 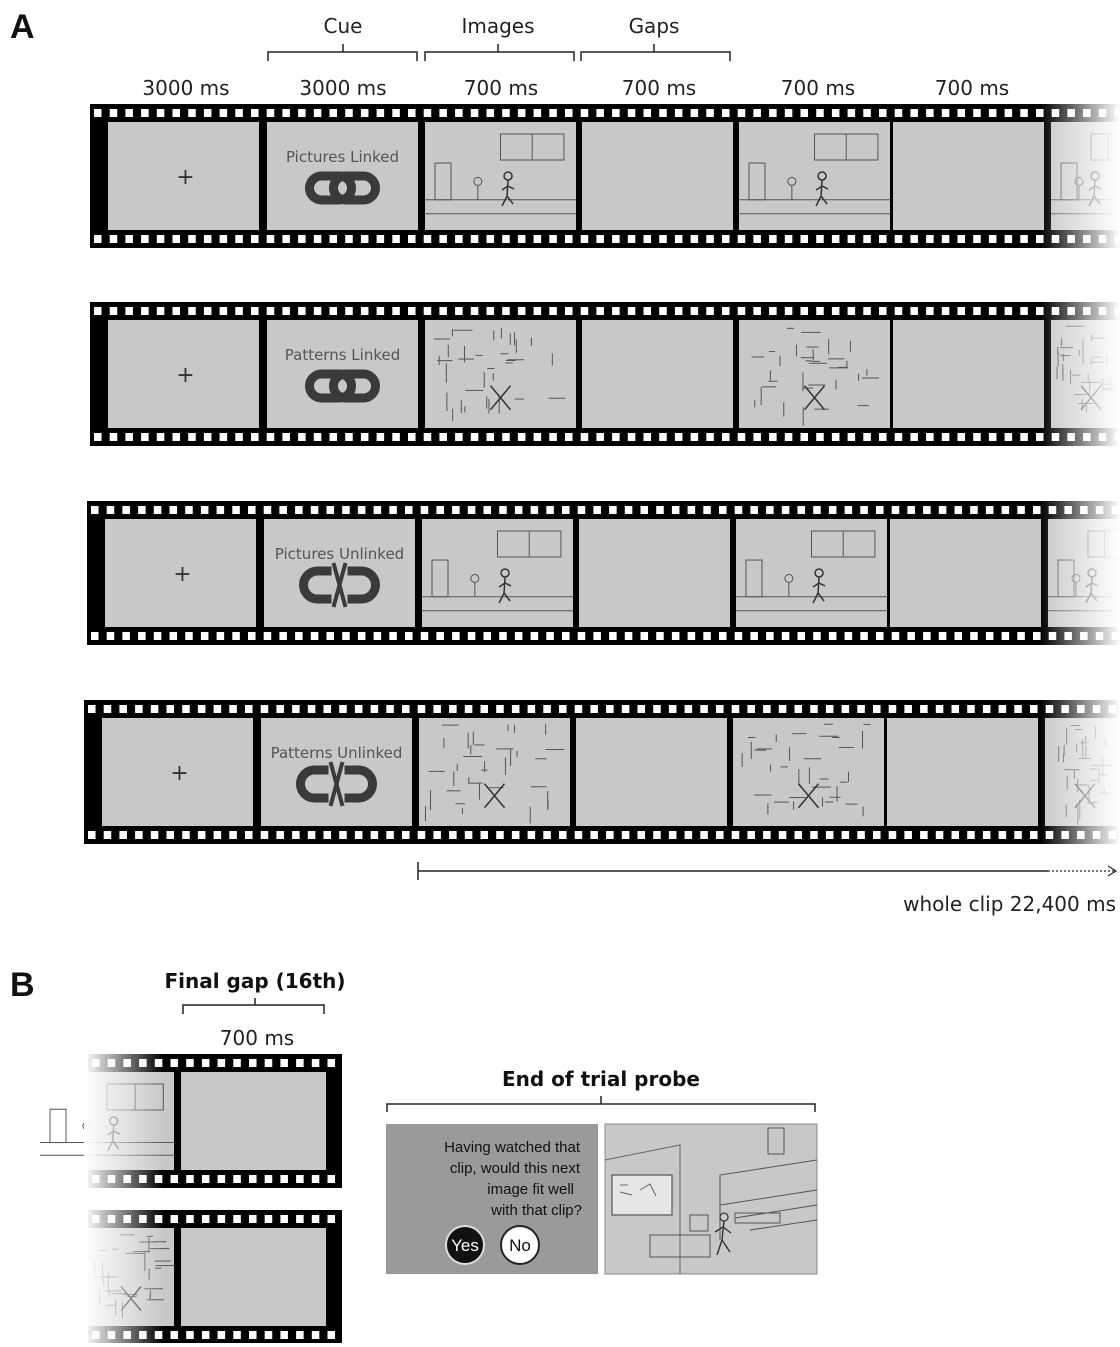 What do you see at coordinates (520, 1245) in the screenshot?
I see `no-button: No` at bounding box center [520, 1245].